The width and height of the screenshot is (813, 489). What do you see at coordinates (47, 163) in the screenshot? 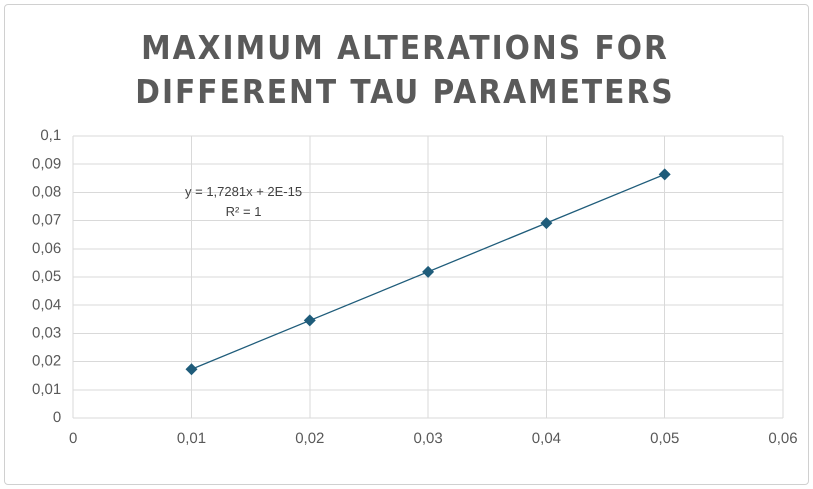
I see `y-tick-label: 0,09` at bounding box center [47, 163].